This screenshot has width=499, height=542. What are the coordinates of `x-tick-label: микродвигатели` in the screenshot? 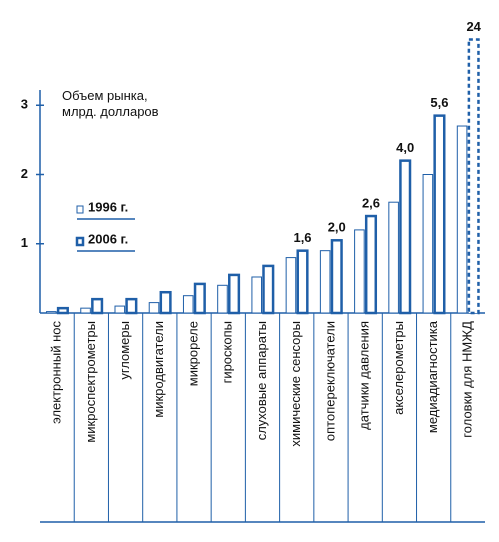 It's located at (158, 369).